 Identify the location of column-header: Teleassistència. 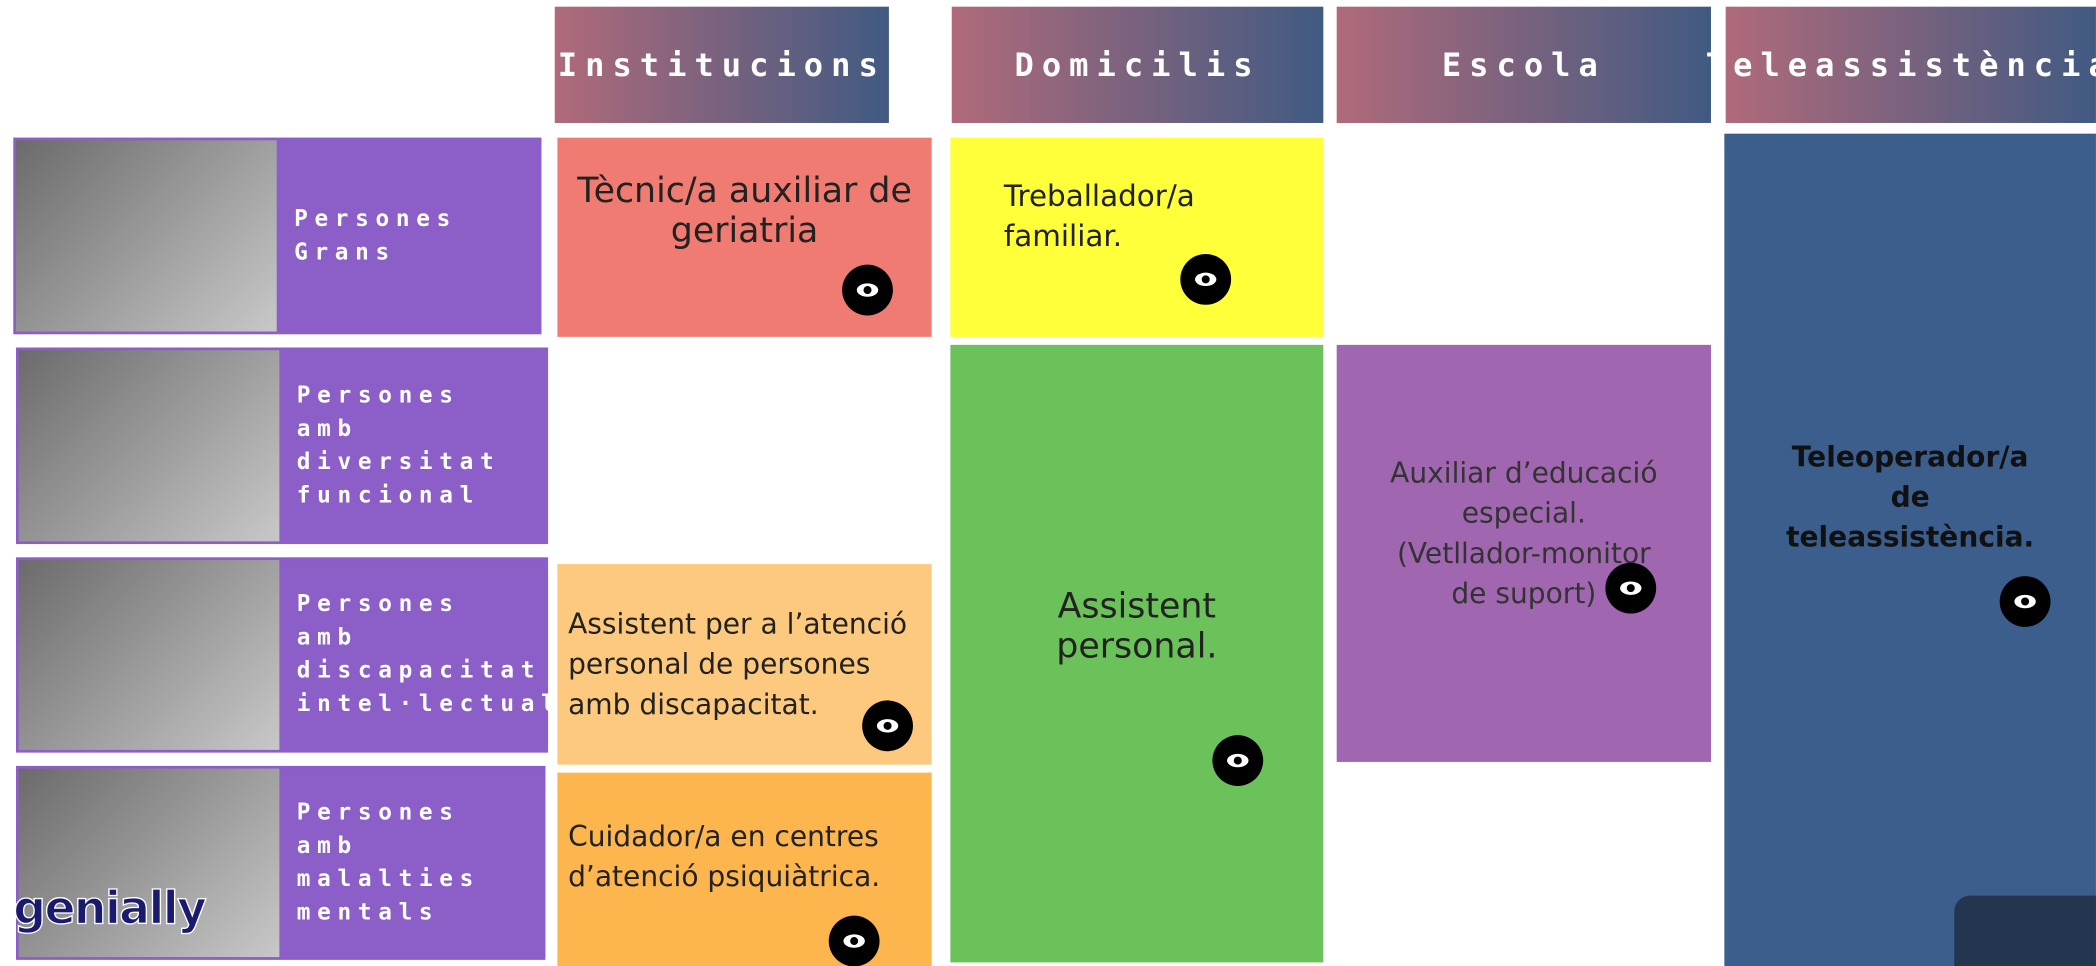
(1901, 64).